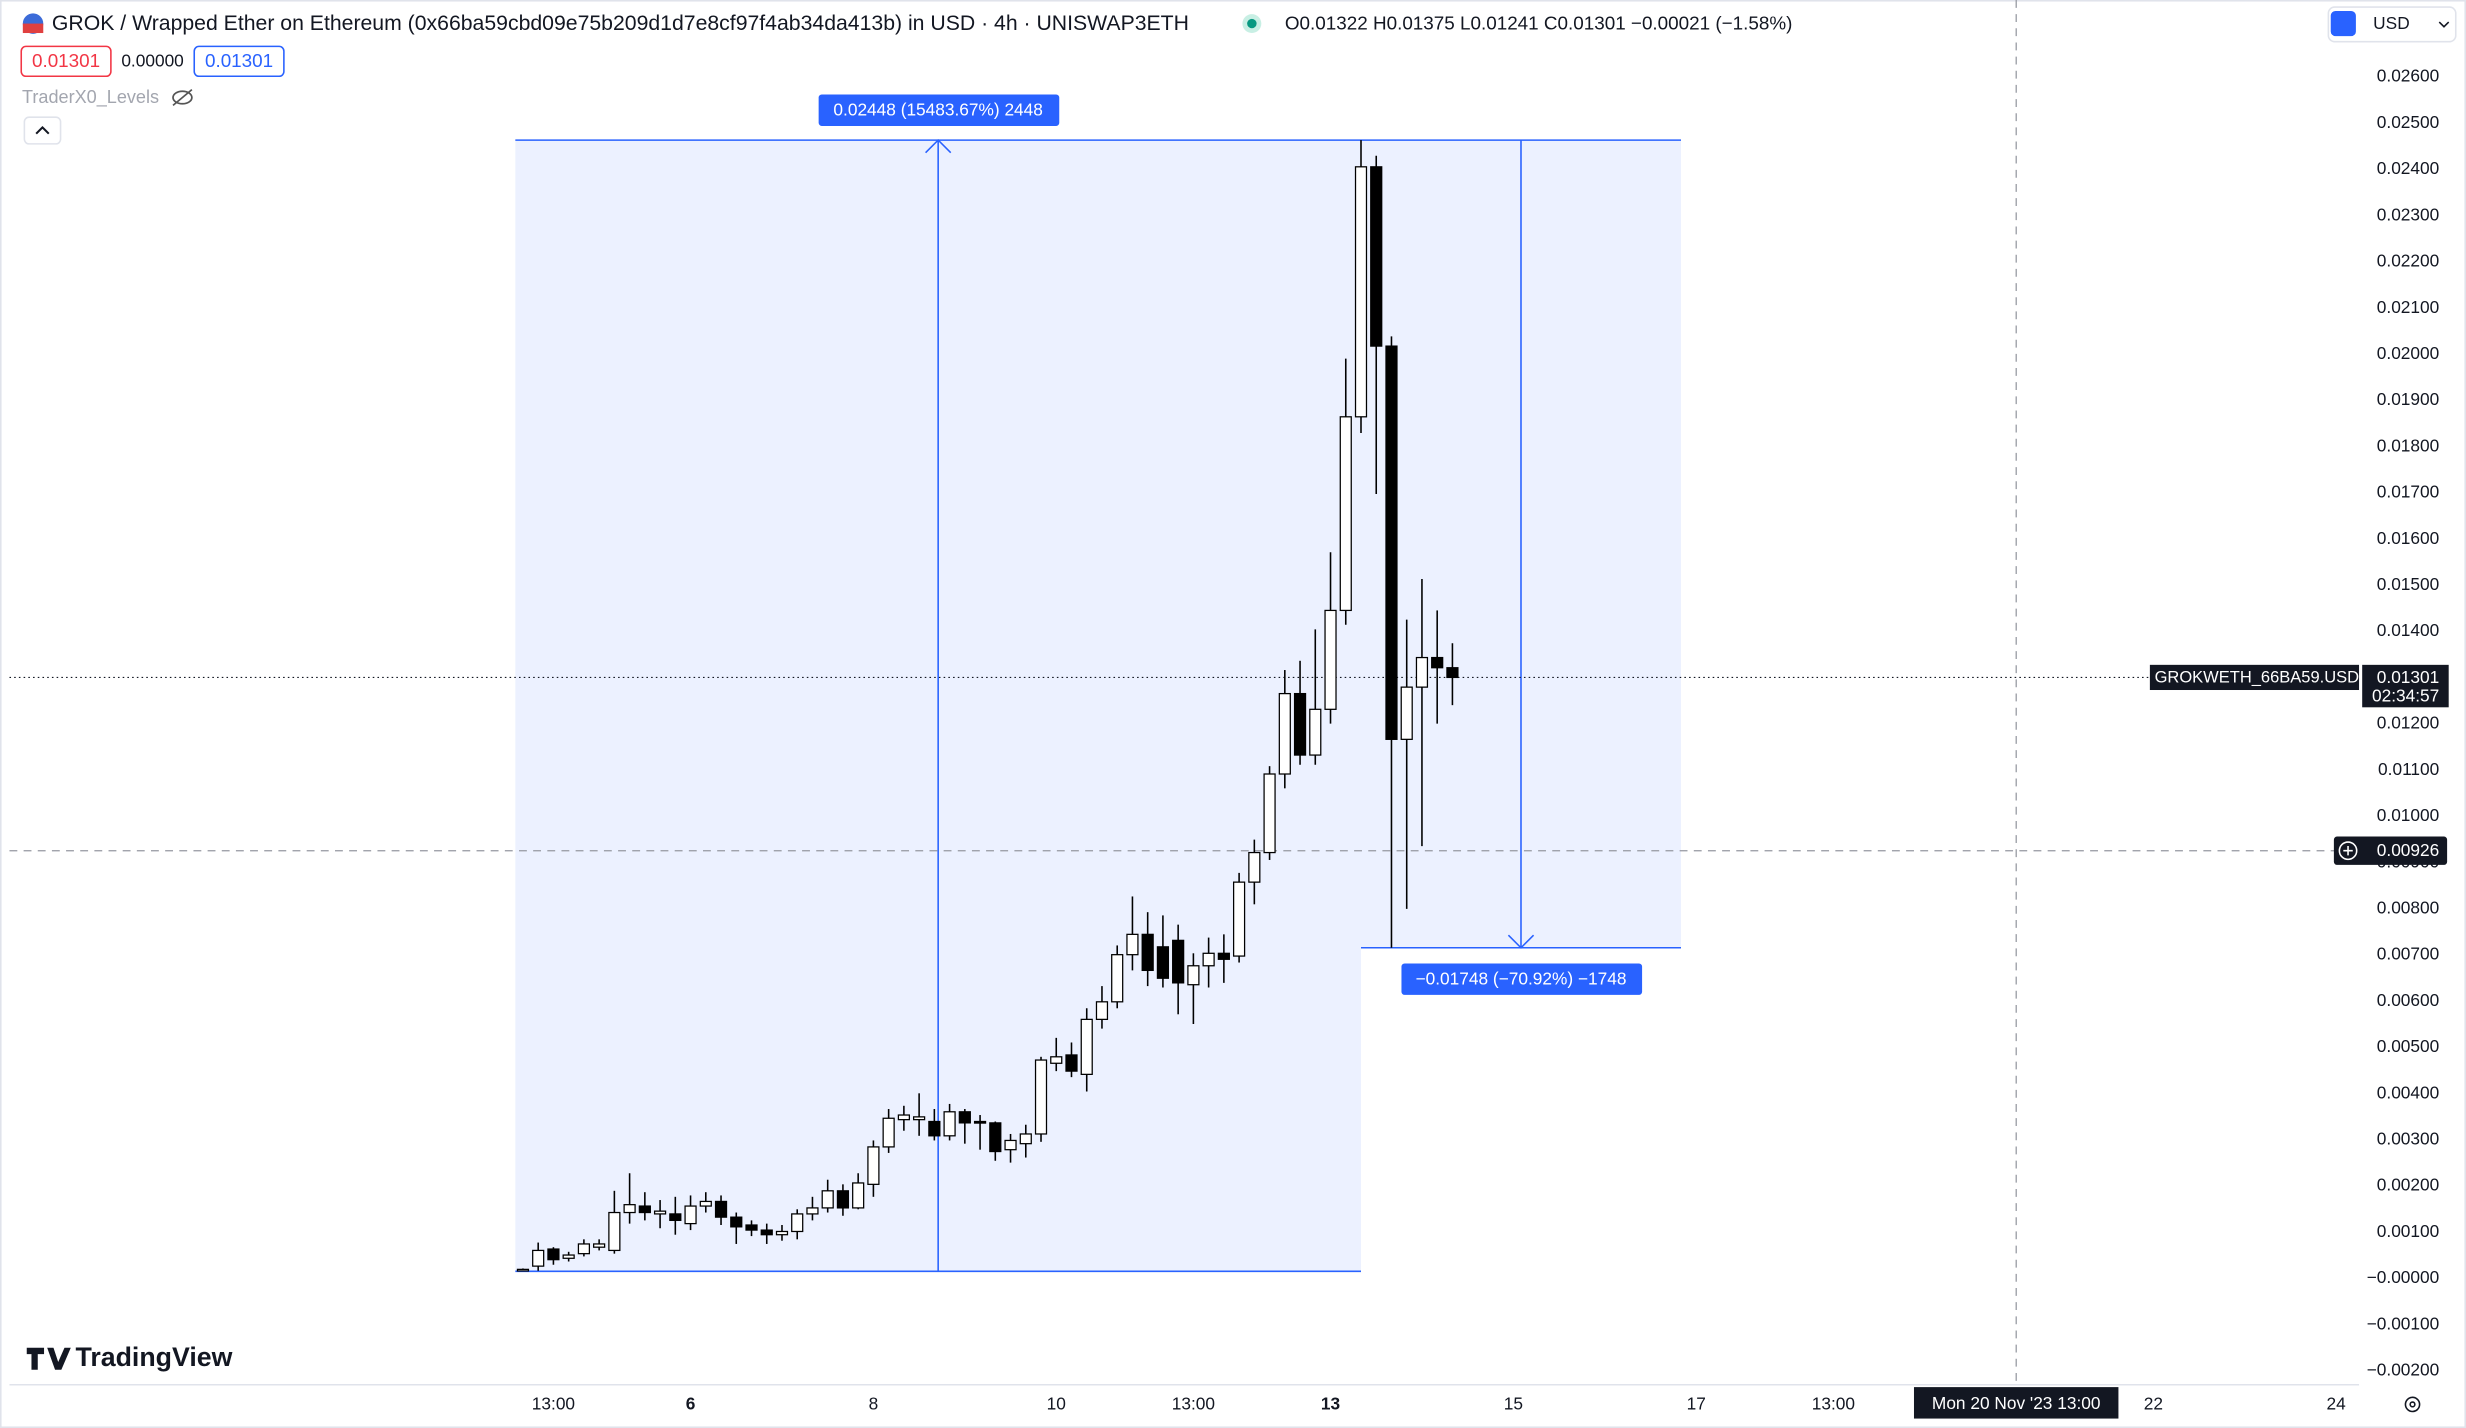 The width and height of the screenshot is (2466, 1428). Describe the element at coordinates (1252, 23) in the screenshot. I see `status-dot` at that location.